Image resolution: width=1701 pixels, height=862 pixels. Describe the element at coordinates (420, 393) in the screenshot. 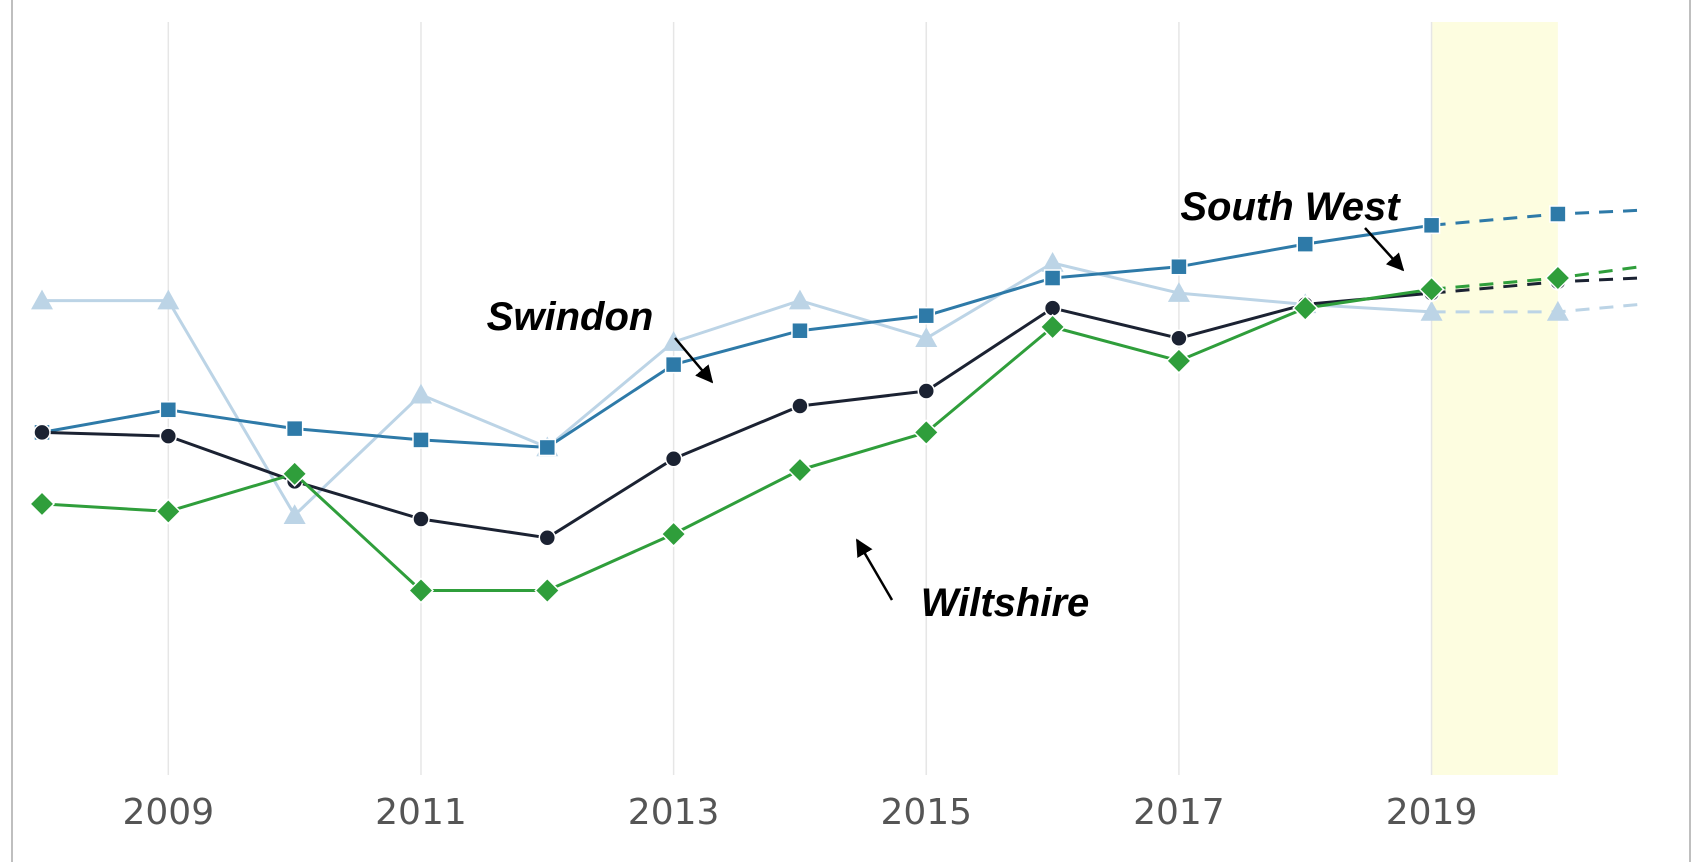

I see `point-light-2011` at that location.